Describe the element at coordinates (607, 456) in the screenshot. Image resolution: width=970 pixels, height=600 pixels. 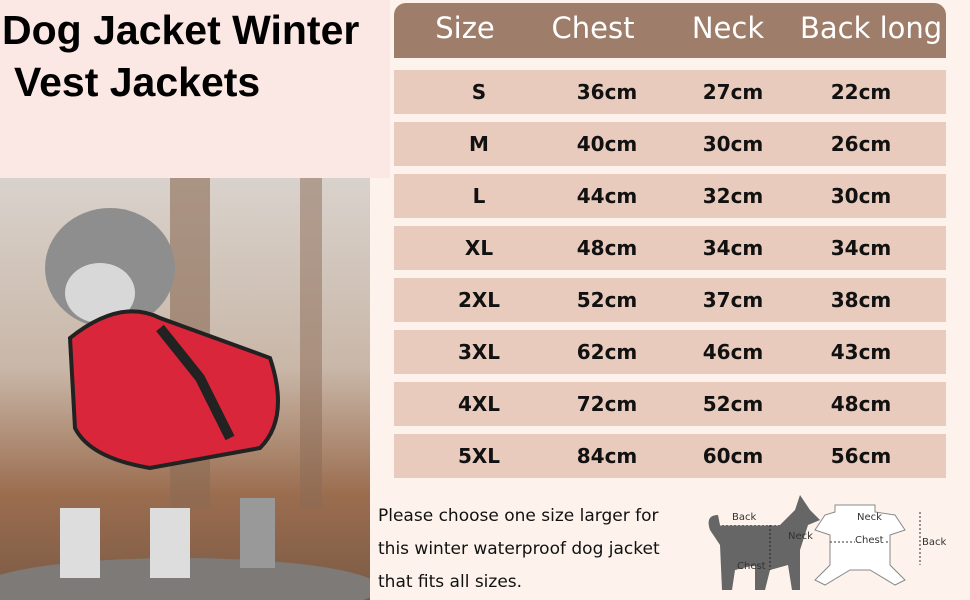
I see `size-cell: 84cm` at that location.